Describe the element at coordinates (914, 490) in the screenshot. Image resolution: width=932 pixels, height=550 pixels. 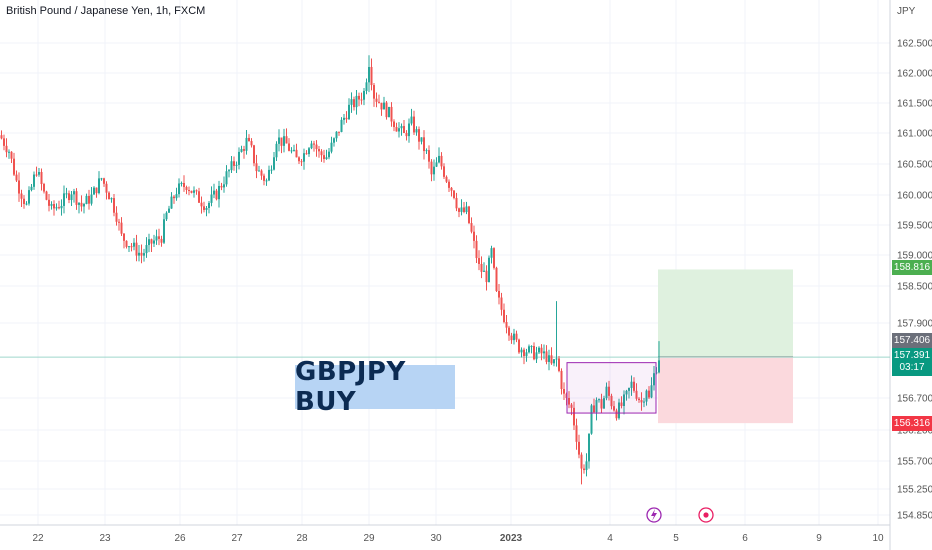
I see `y-tick-label: 155.250` at that location.